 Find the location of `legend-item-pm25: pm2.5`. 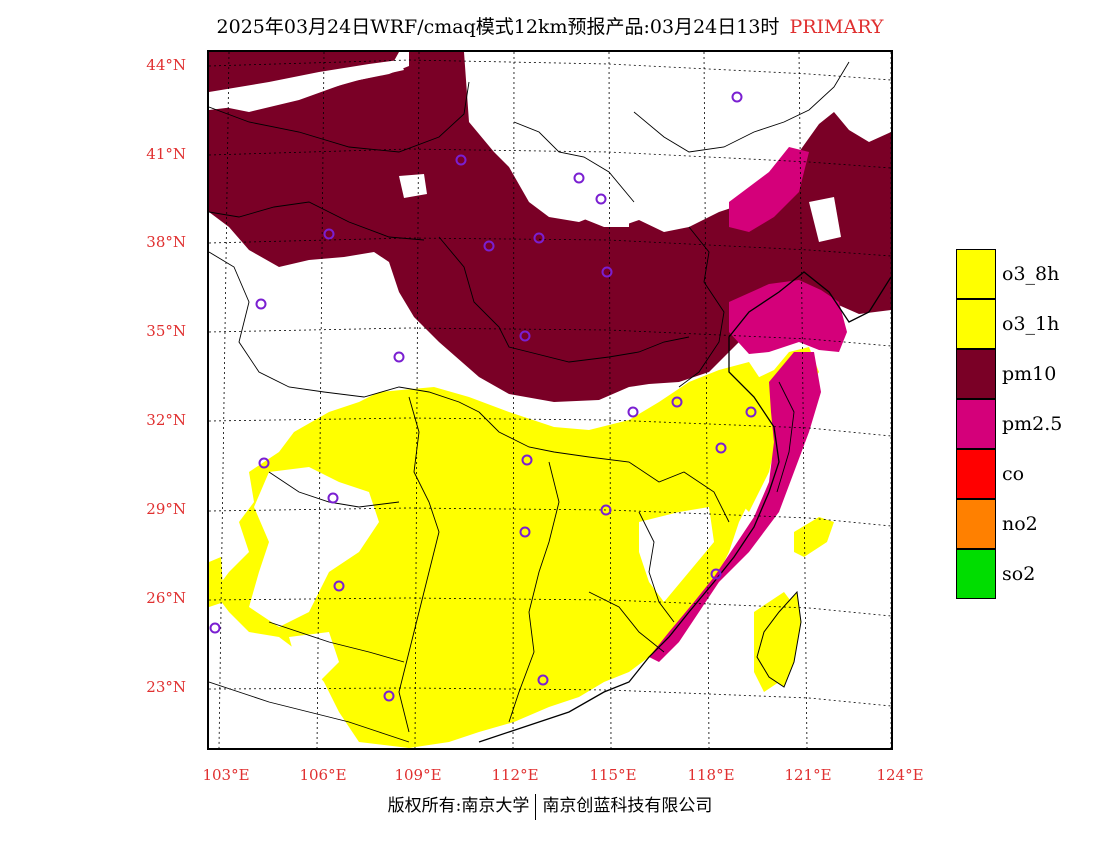

legend-item-pm25: pm2.5 is located at coordinates (1026, 424).